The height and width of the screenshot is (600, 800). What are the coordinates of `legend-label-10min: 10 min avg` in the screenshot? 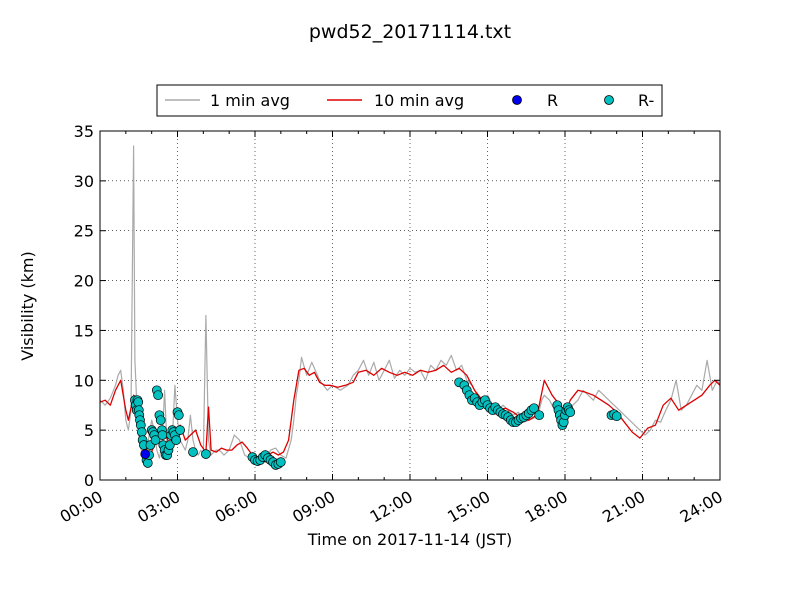 It's located at (419, 100).